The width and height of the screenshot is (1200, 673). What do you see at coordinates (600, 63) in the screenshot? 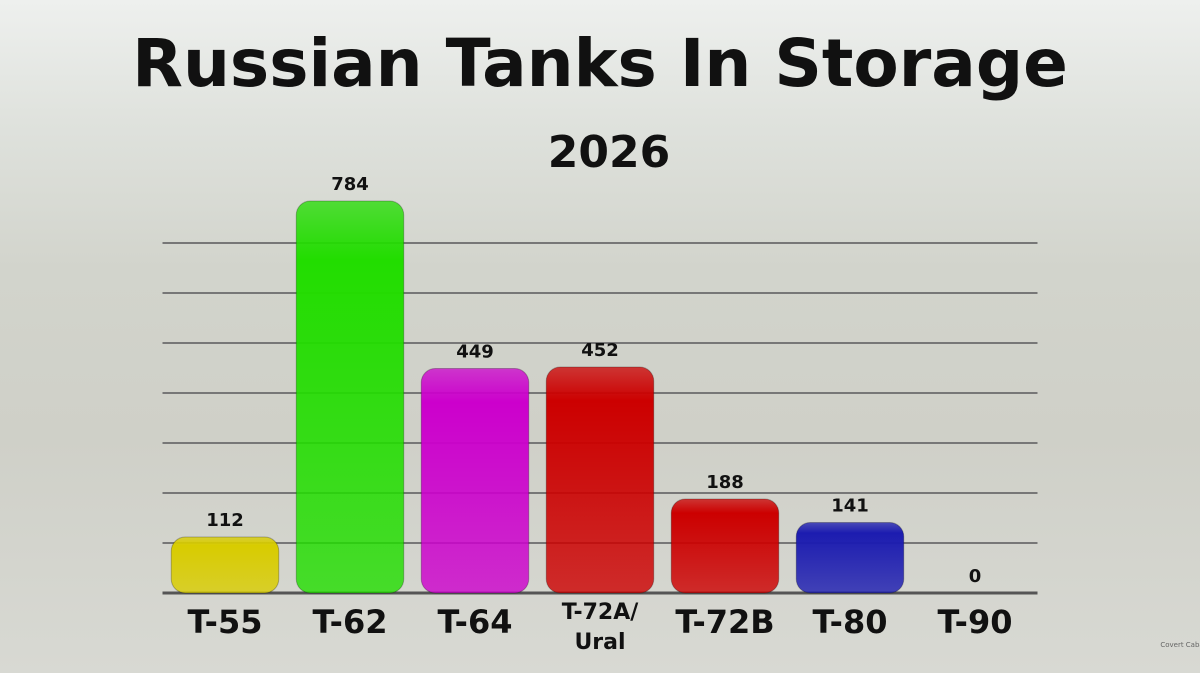
I see `chart-title: Russian Tanks In Storage` at bounding box center [600, 63].